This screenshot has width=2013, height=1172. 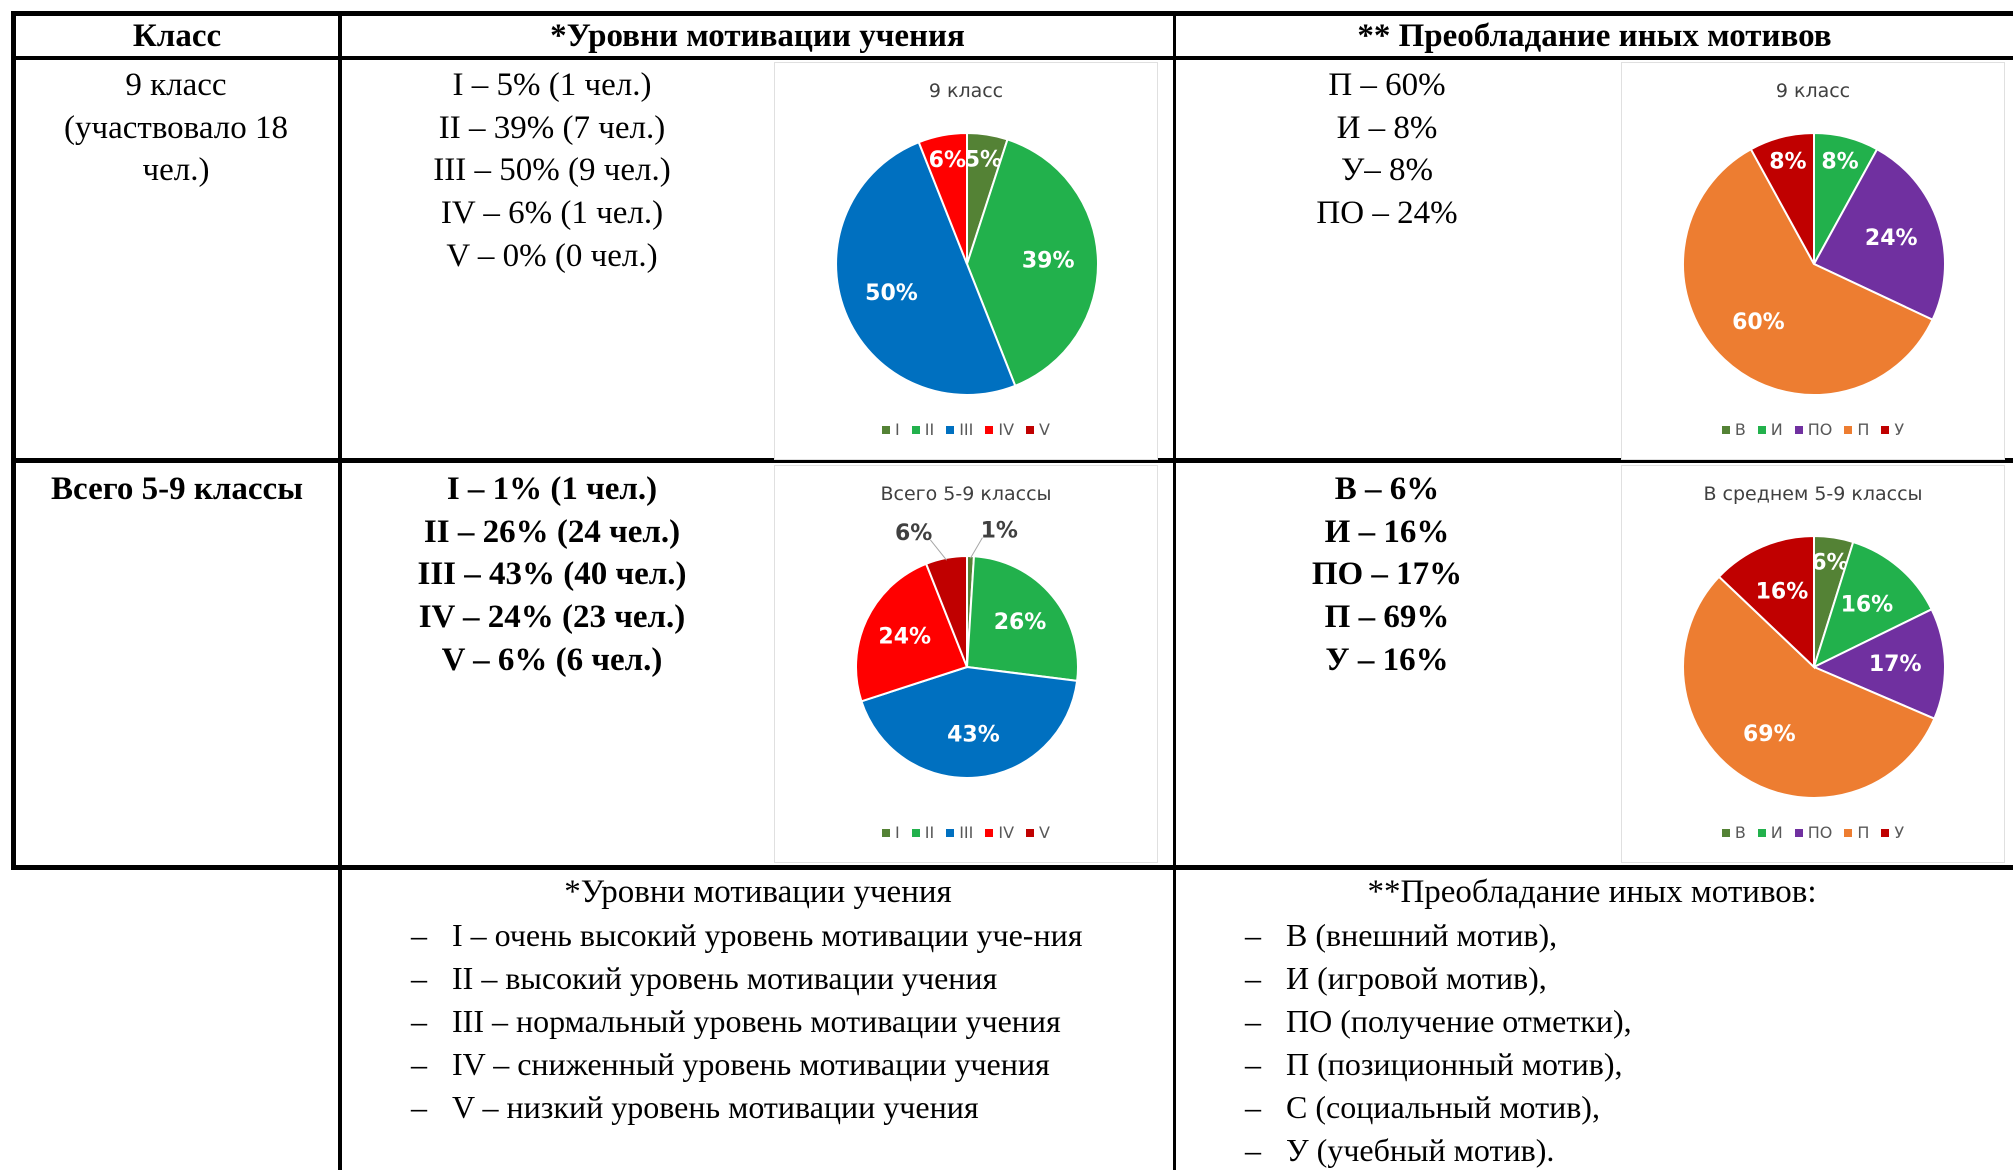 I want to click on note-item: С (социальный мотив),, so click(x=1525, y=1107).